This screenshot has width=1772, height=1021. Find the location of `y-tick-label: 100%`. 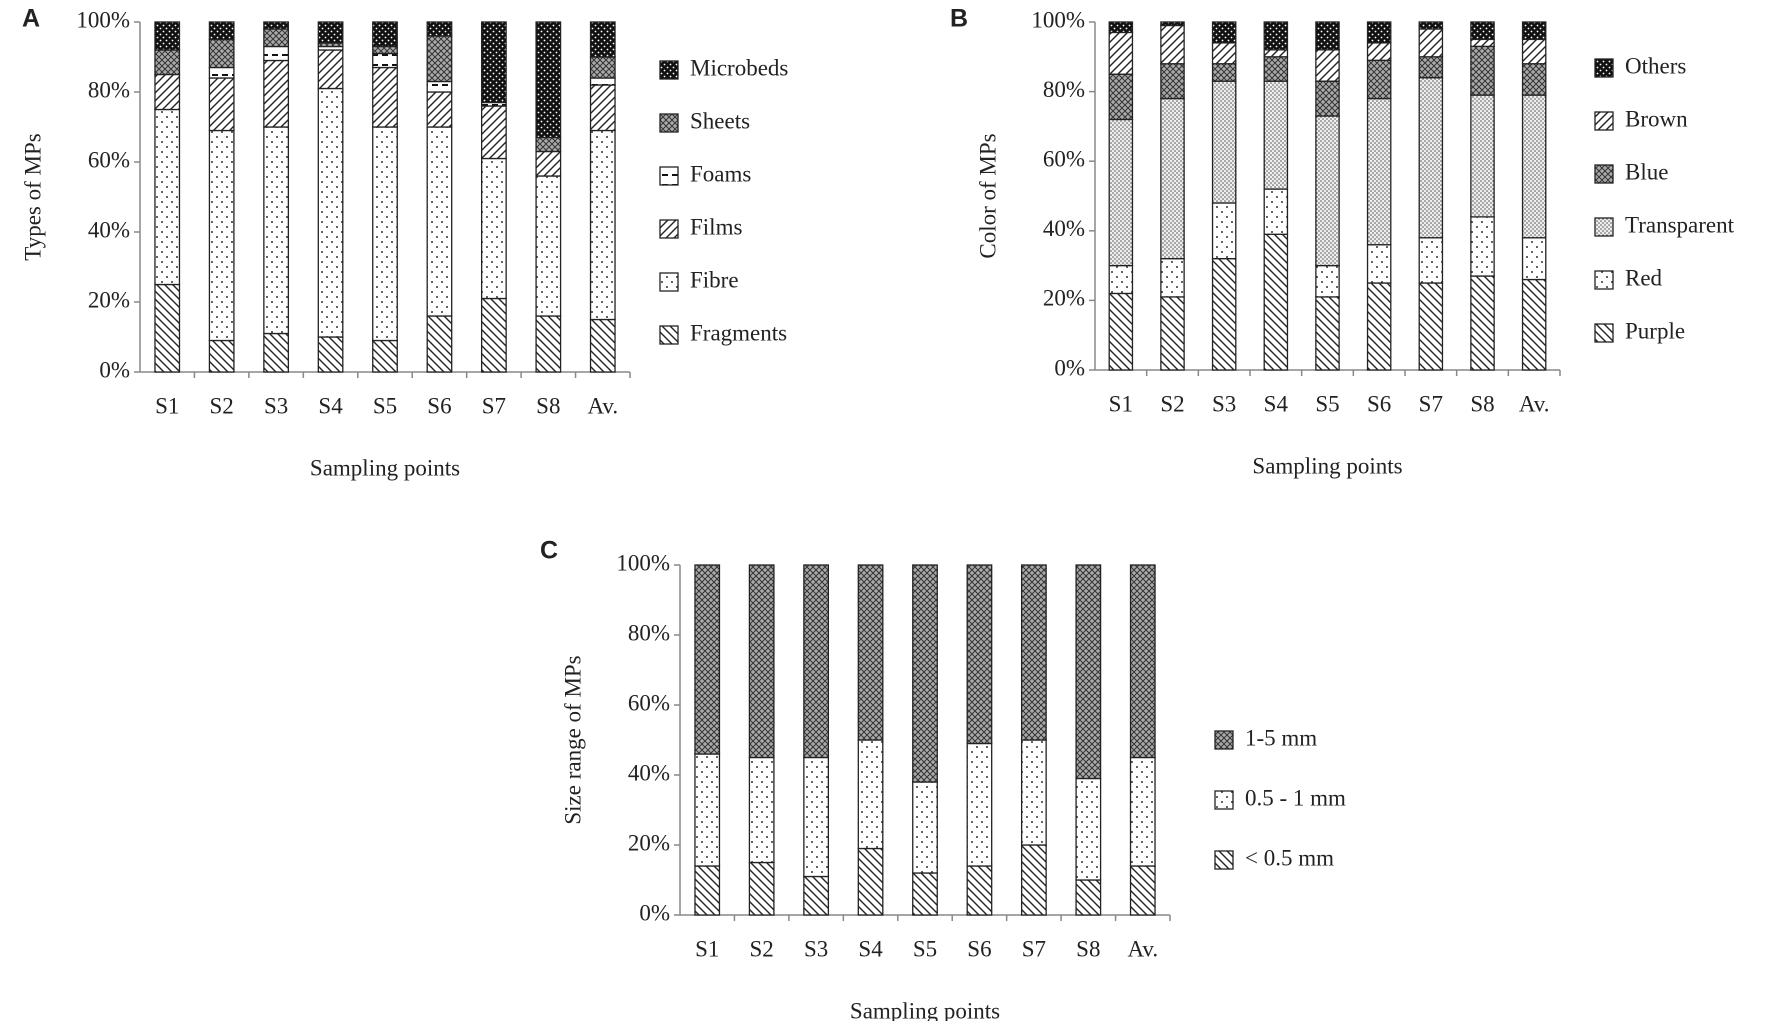

y-tick-label: 100% is located at coordinates (1058, 19).